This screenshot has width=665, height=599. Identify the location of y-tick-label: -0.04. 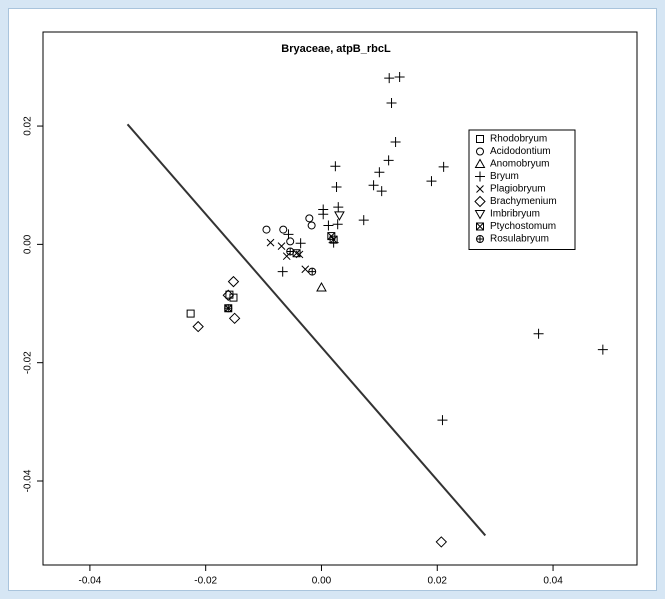
(28, 480).